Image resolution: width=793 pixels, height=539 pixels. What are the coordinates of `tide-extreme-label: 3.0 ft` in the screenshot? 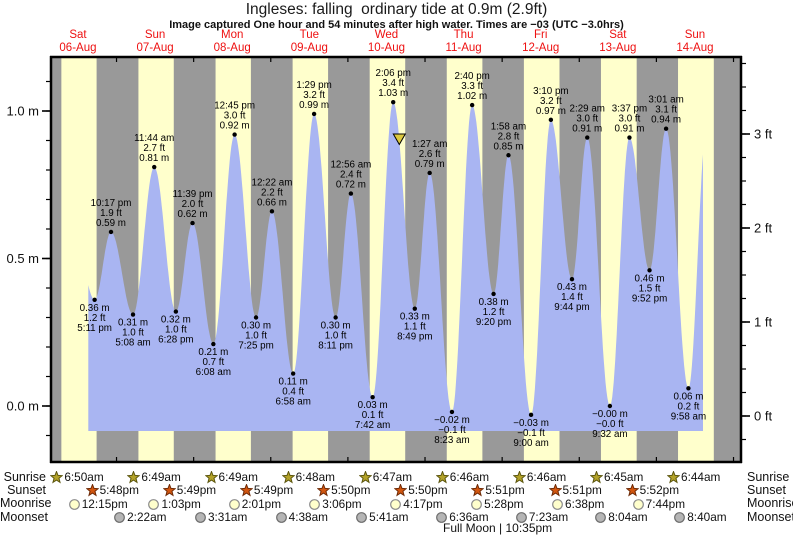 It's located at (630, 119).